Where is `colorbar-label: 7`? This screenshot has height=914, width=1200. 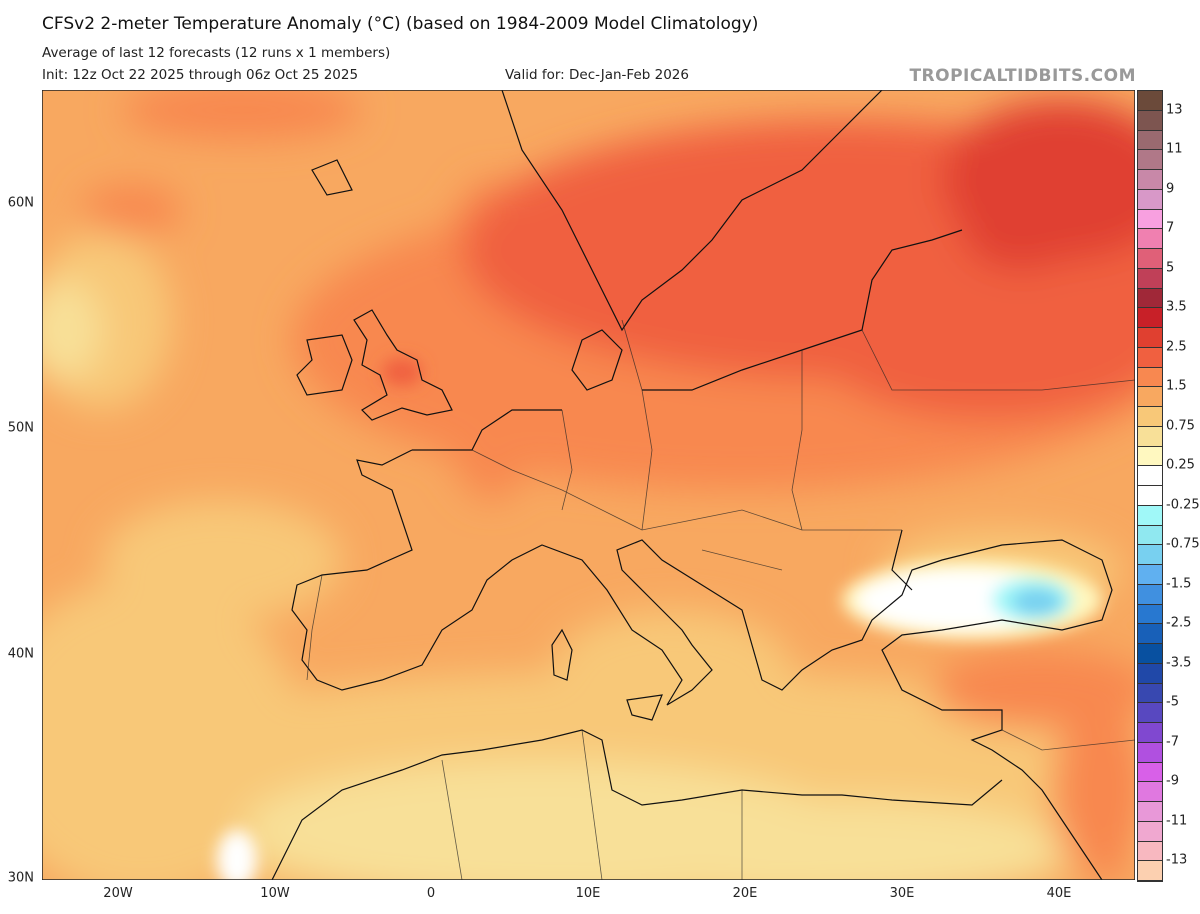
colorbar-label: 7 is located at coordinates (1170, 228).